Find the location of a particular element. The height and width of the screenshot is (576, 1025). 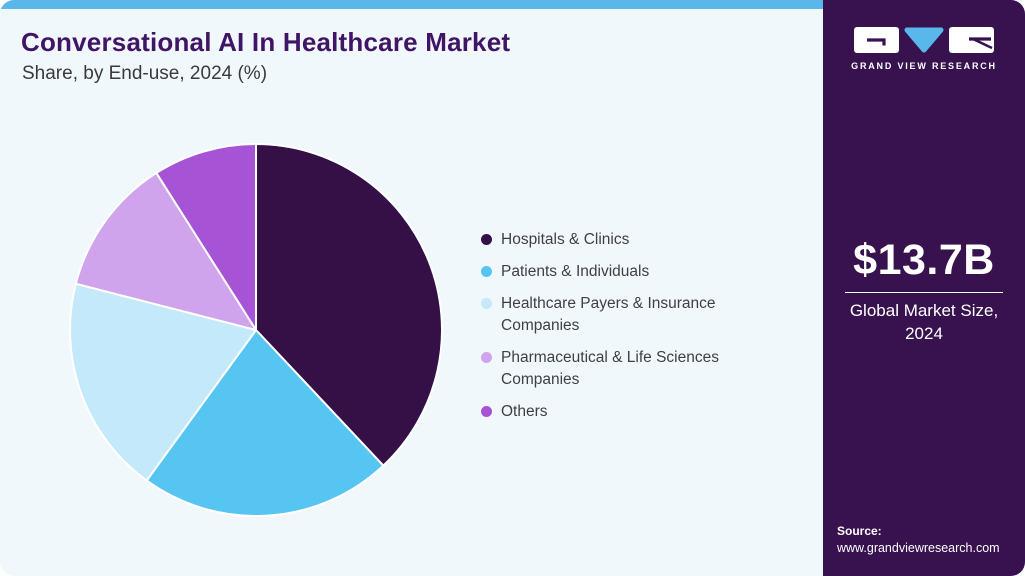

market-size-label-line1: Global Market Size, is located at coordinates (924, 310).